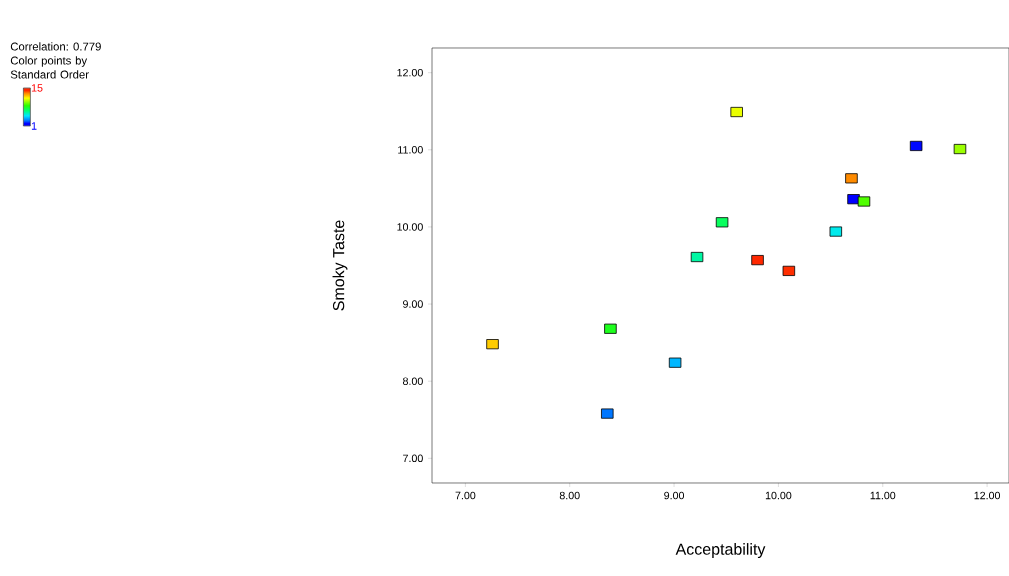  What do you see at coordinates (410, 150) in the screenshot?
I see `y-tick-label: 11.00` at bounding box center [410, 150].